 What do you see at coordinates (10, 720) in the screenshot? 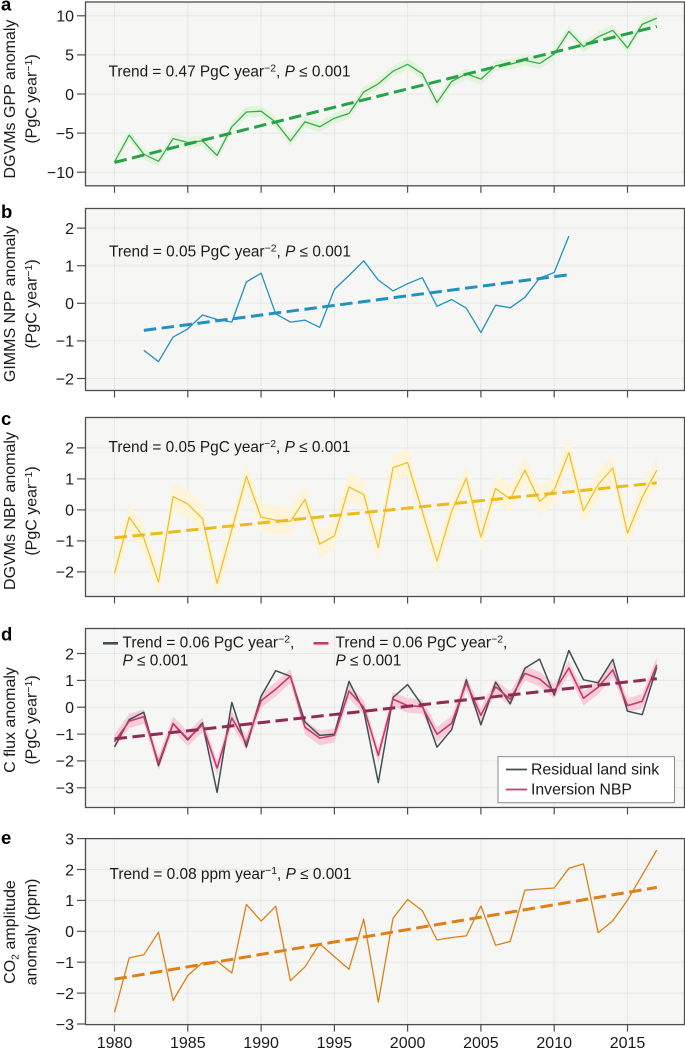
I see `svg-text: C flux anomaly` at bounding box center [10, 720].